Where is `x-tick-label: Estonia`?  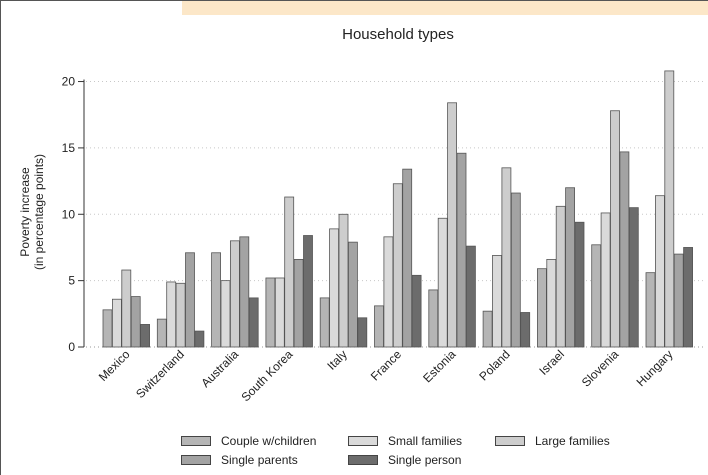
x-tick-label: Estonia is located at coordinates (439, 366).